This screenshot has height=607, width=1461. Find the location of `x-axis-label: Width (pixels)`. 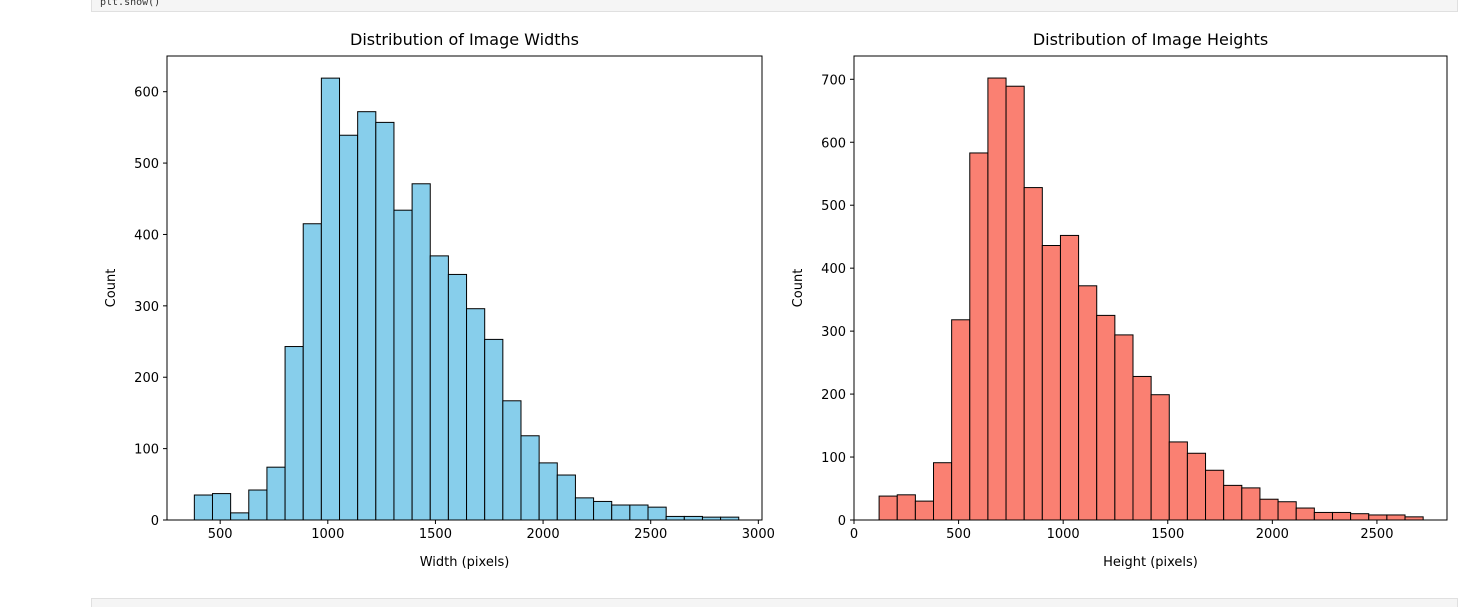

x-axis-label: Width (pixels) is located at coordinates (465, 562).